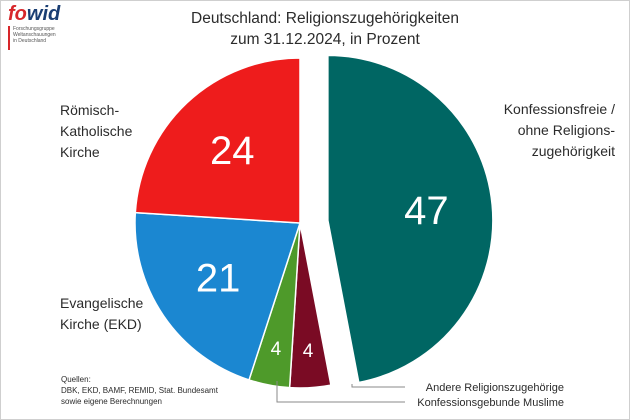 The height and width of the screenshot is (420, 630). What do you see at coordinates (276, 349) in the screenshot?
I see `value-label-konfessionsgebunde-muslime: 4` at bounding box center [276, 349].